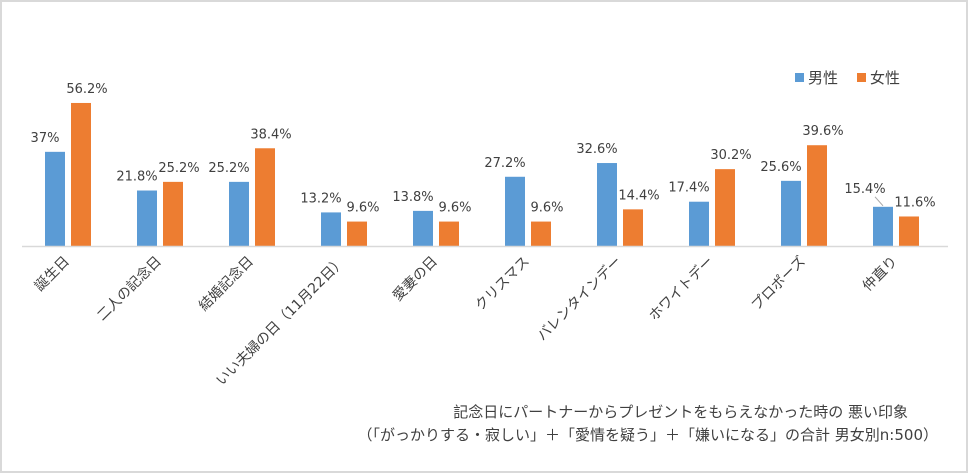  Describe the element at coordinates (730, 155) in the screenshot. I see `data-label-female-7: 30.2%` at that location.